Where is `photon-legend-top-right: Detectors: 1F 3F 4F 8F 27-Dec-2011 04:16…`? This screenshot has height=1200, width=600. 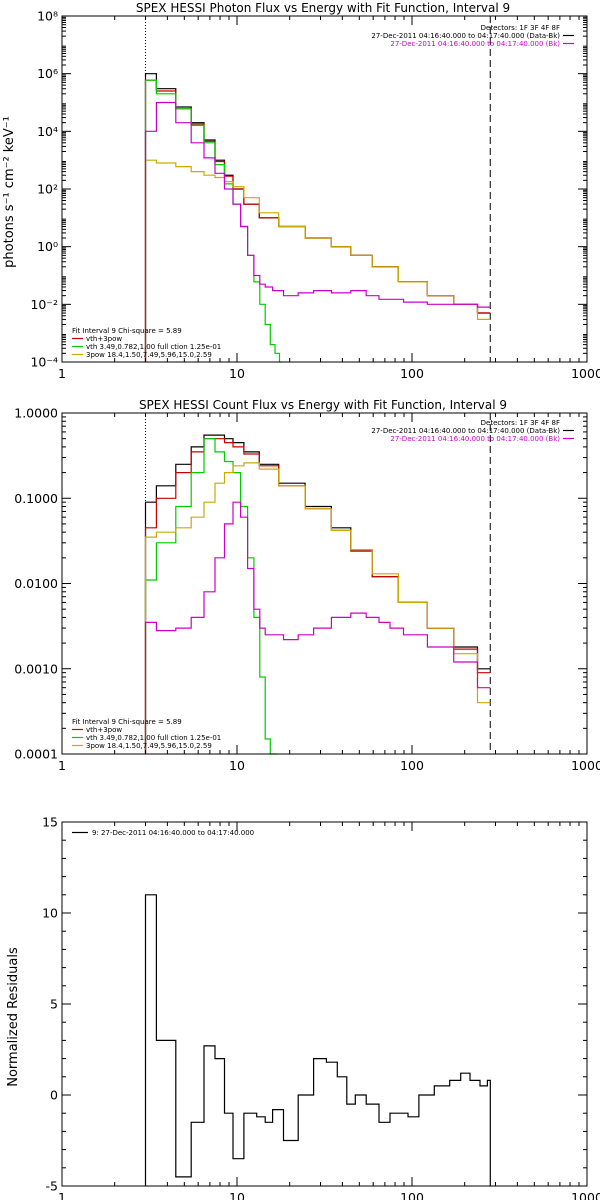 photon-legend-top-right: Detectors: 1F 3F 4F 8F 27-Dec-2011 04:16… is located at coordinates (472, 36).